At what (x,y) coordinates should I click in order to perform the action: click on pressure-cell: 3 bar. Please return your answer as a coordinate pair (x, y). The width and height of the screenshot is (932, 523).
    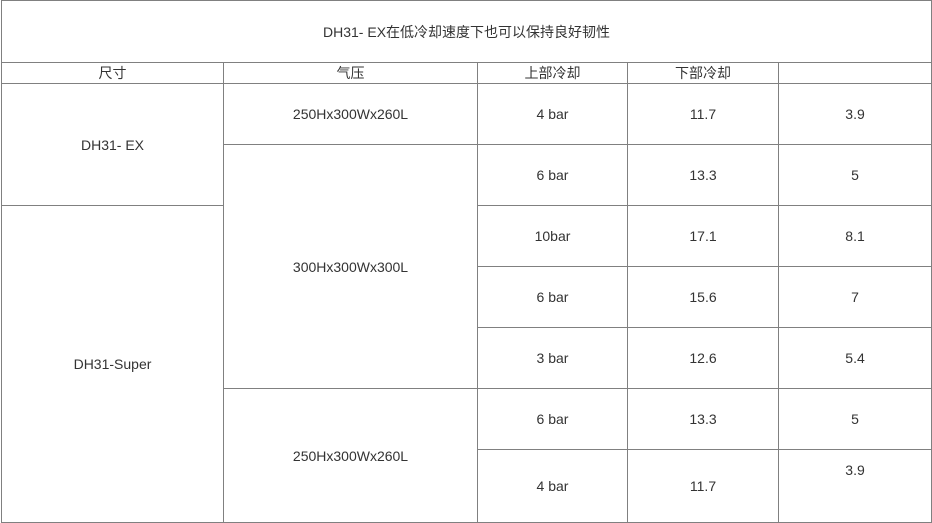
    Looking at the image, I should click on (552, 358).